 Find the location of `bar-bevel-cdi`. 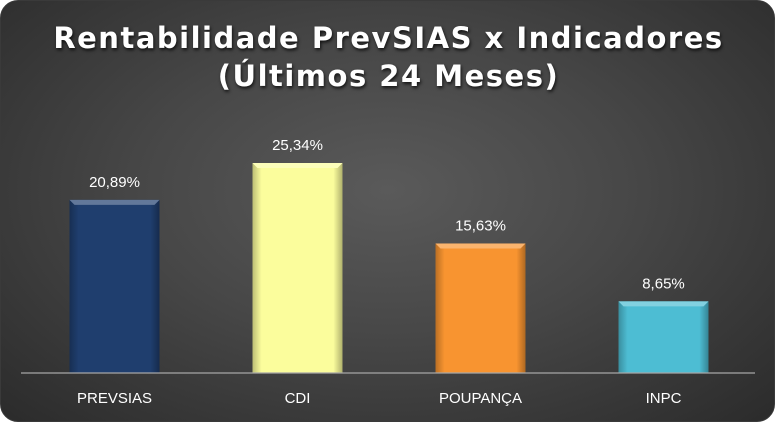

bar-bevel-cdi is located at coordinates (297, 165).